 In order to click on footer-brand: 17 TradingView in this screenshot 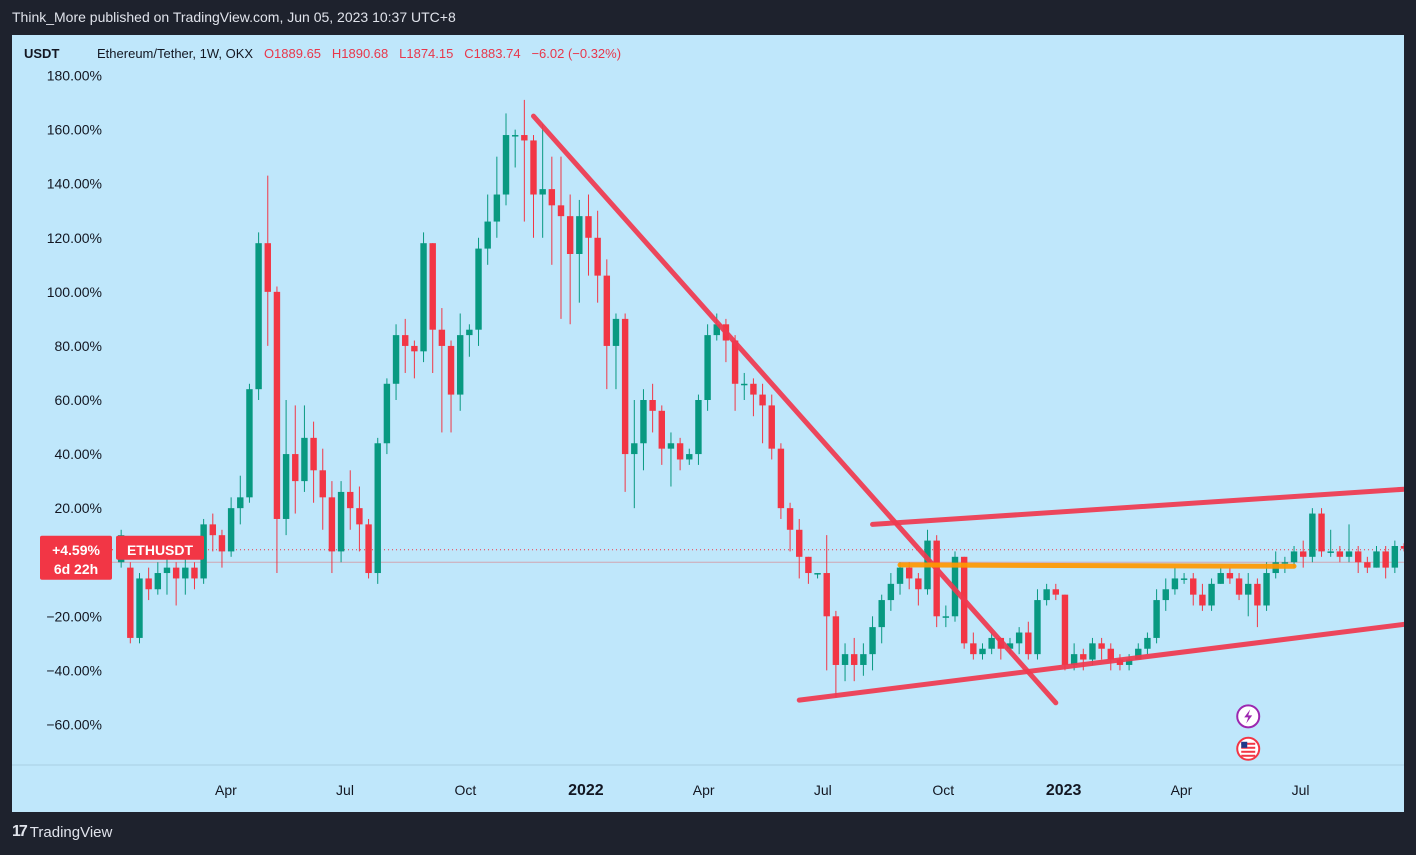, I will do `click(62, 832)`.